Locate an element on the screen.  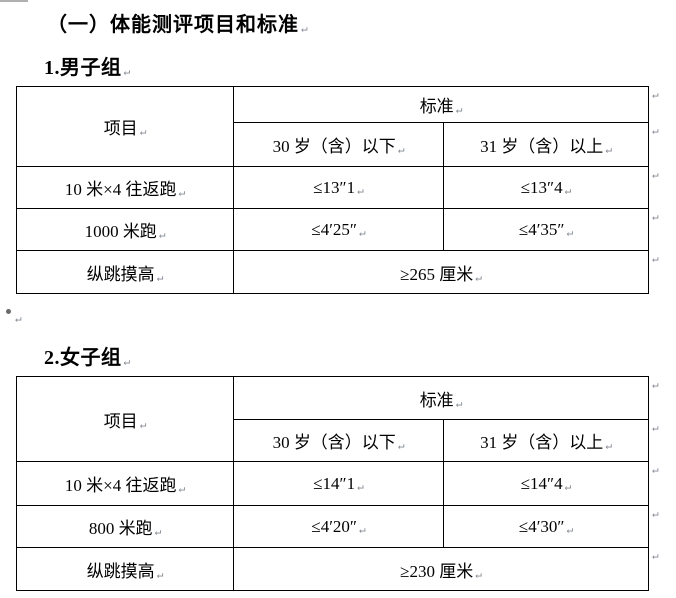
table-row: 1000 米跑 ↵ ≤4′25″ ↵ ≤4′35″ ↵ is located at coordinates (332, 229).